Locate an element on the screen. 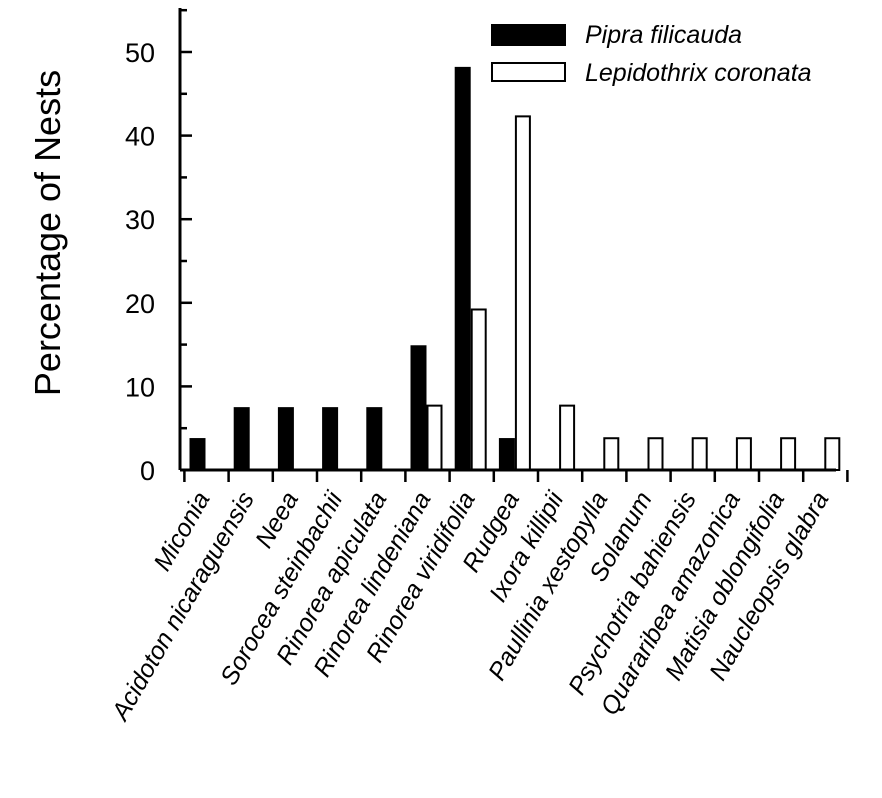 This screenshot has width=882, height=798. bar-pipra-filicauda-sorocea-steinbachii is located at coordinates (330, 439).